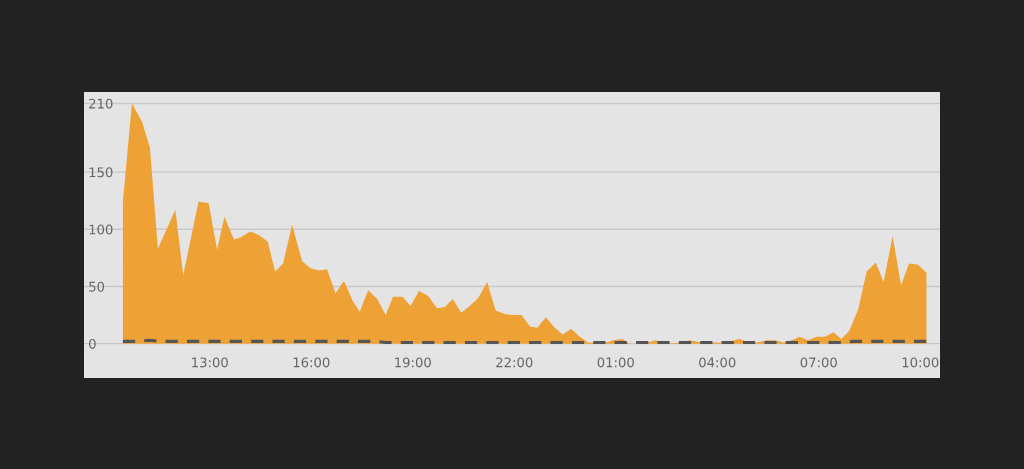  I want to click on x-tick-label: 19:00, so click(413, 362).